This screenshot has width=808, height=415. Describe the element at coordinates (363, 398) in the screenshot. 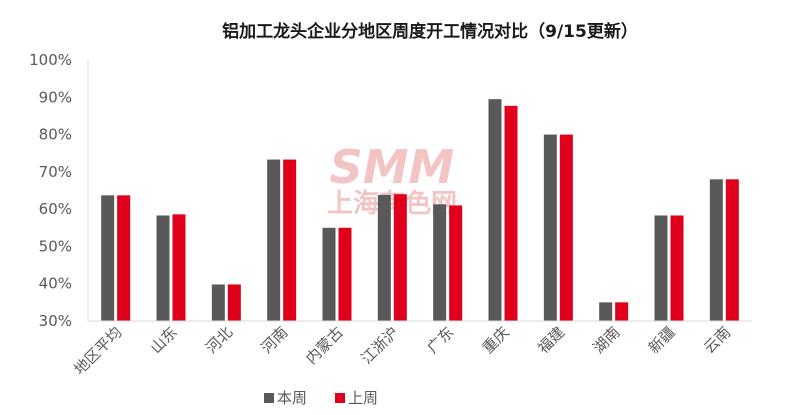

I see `legend-label: 上周` at that location.